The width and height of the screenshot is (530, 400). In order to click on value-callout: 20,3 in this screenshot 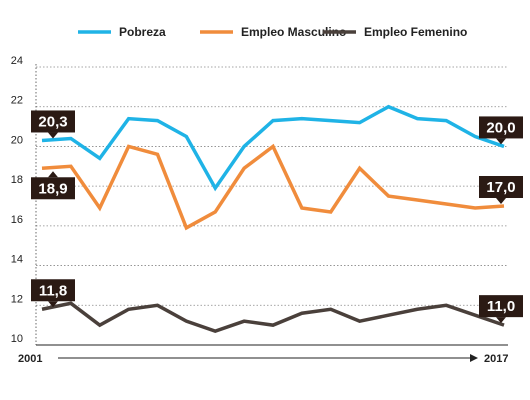, I will do `click(53, 124)`.